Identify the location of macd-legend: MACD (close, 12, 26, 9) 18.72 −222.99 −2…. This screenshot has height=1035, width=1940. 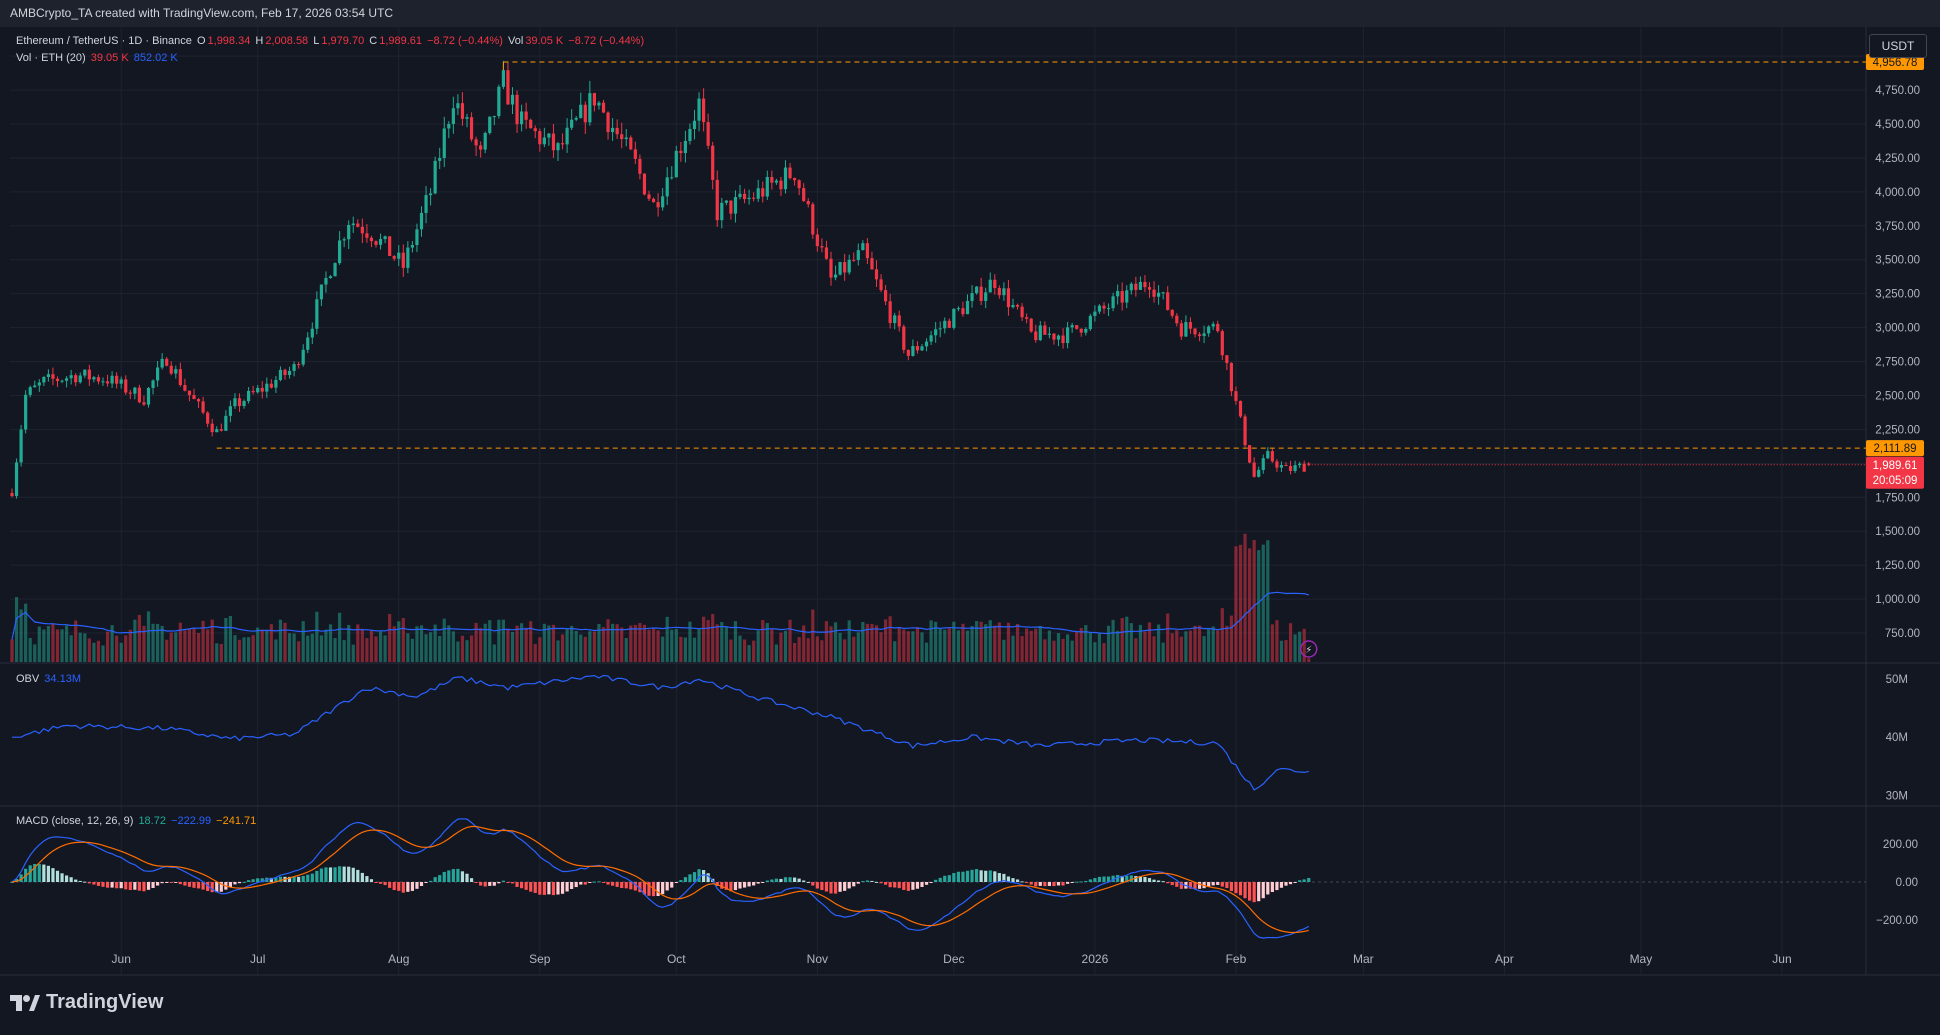
(137, 821).